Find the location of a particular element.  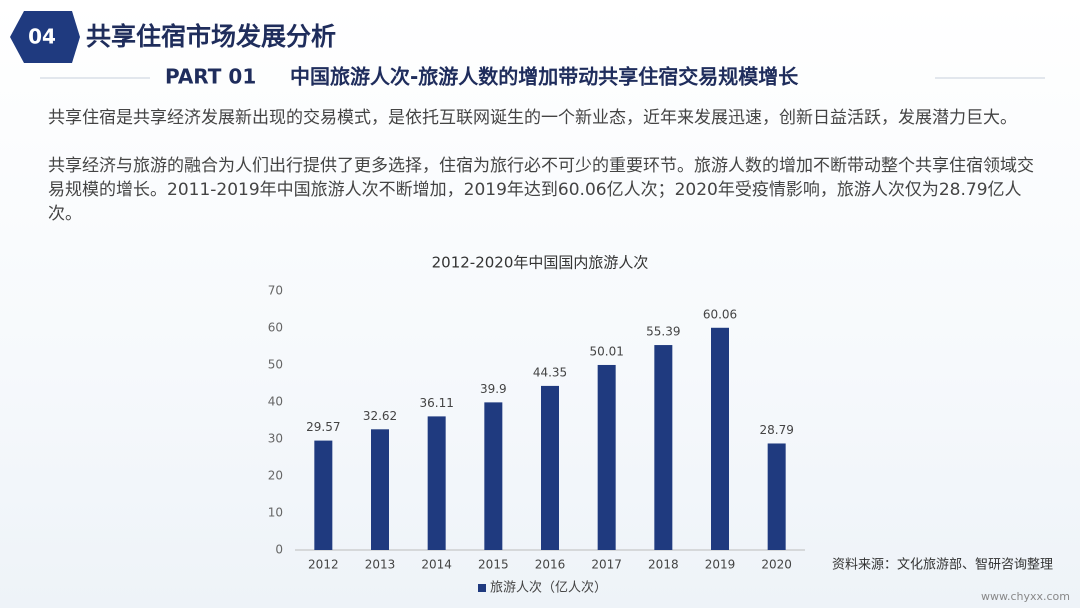

y-tick-label: 20 is located at coordinates (275, 476).